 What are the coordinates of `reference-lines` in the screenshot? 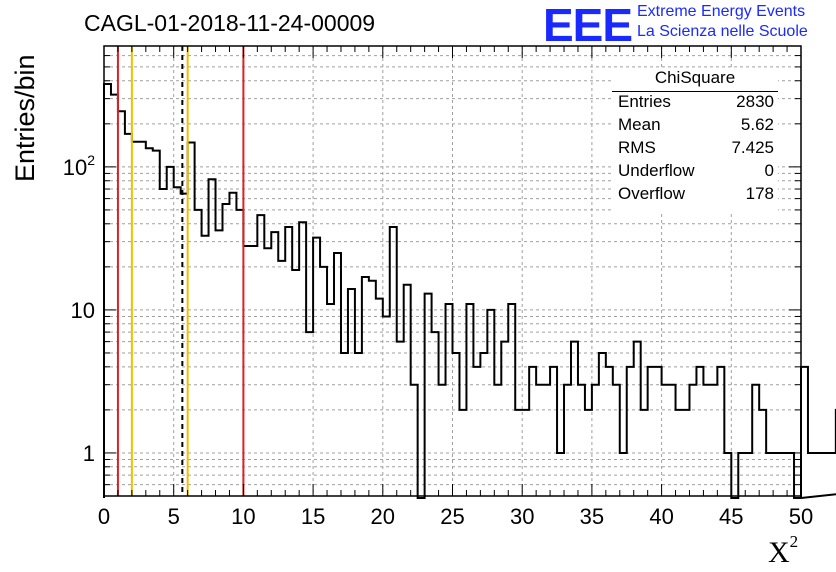 It's located at (180, 271).